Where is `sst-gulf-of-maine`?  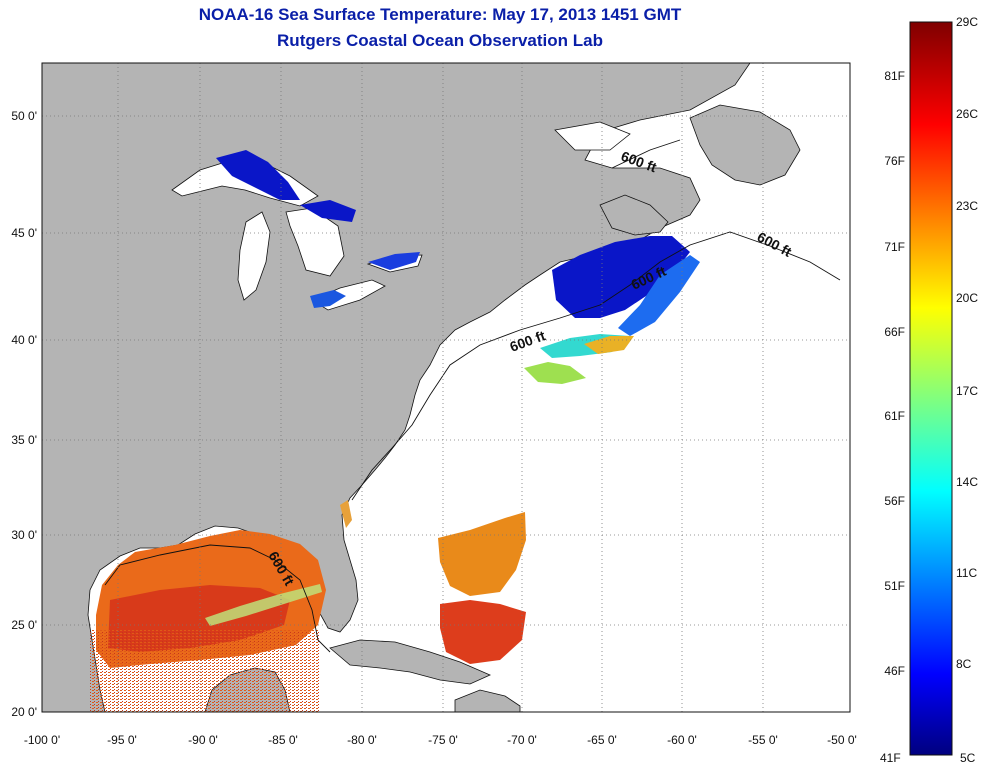
sst-gulf-of-maine is located at coordinates (621, 277).